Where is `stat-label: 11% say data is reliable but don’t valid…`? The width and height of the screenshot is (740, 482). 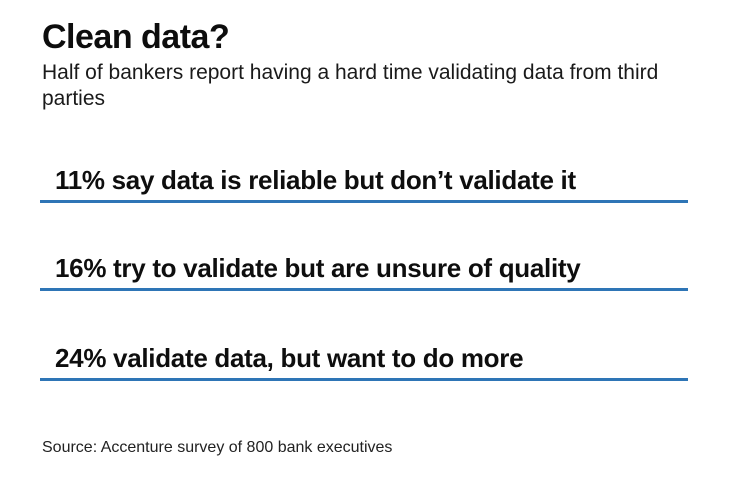 stat-label: 11% say data is reliable but don’t valid… is located at coordinates (315, 180).